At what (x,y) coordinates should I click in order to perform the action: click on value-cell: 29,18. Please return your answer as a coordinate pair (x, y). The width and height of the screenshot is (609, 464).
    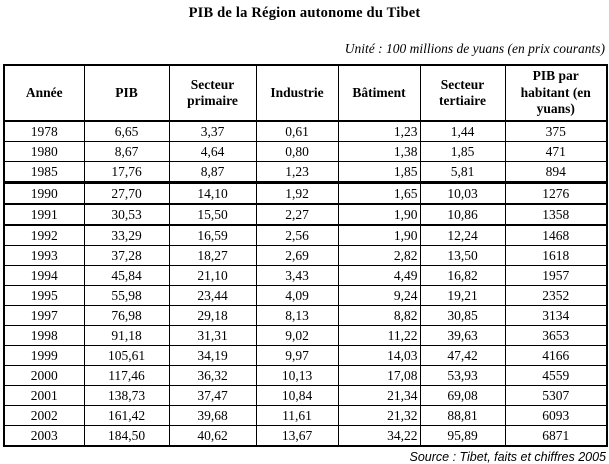
    Looking at the image, I should click on (212, 315).